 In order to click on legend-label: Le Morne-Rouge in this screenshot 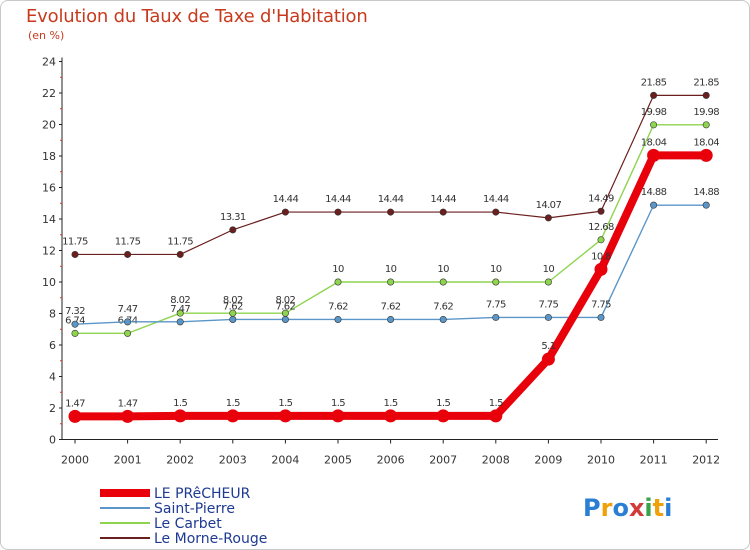, I will do `click(210, 539)`.